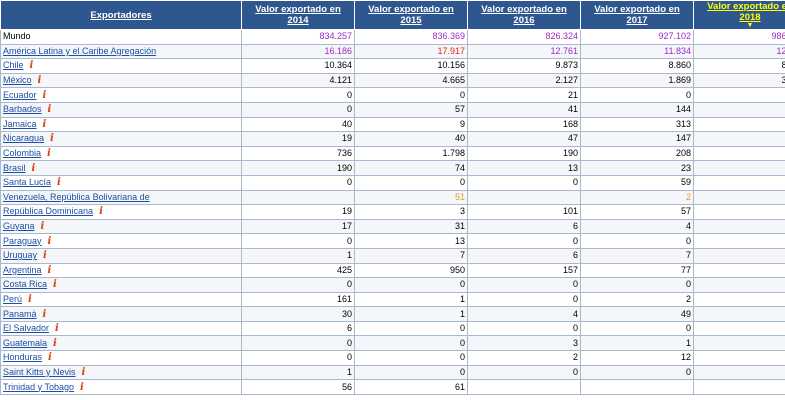 Image resolution: width=785 pixels, height=400 pixels. What do you see at coordinates (637, 109) in the screenshot?
I see `value-cell: 144` at bounding box center [637, 109].